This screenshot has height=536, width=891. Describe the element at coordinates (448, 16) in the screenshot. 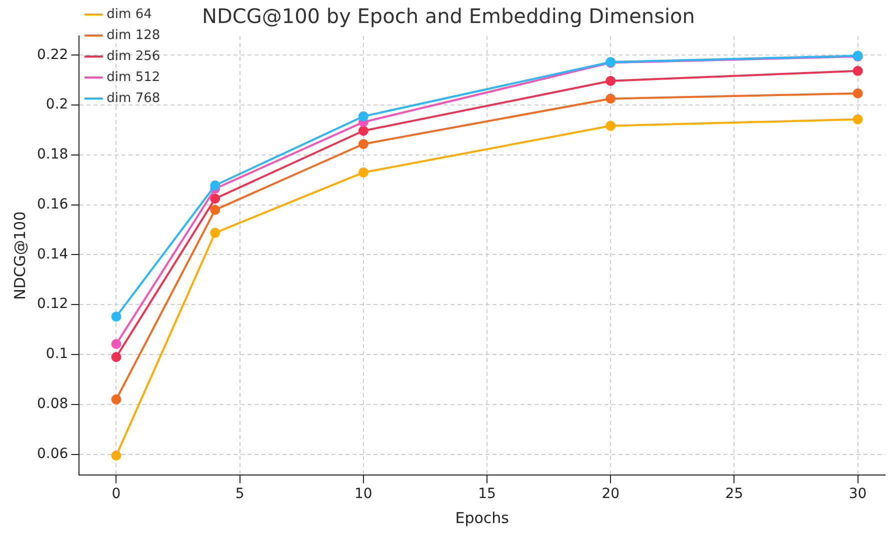

I see `chart-title: NDCG@100 by Epoch and Embedding Dimension` at that location.